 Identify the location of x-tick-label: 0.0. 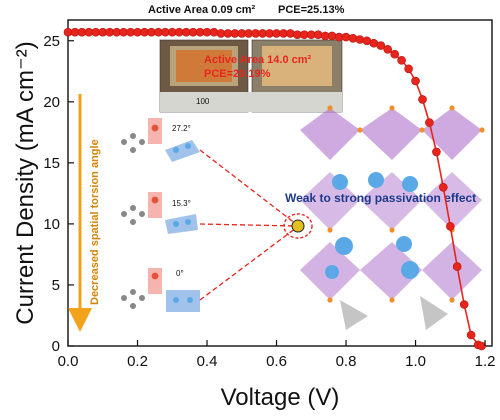
(68, 361).